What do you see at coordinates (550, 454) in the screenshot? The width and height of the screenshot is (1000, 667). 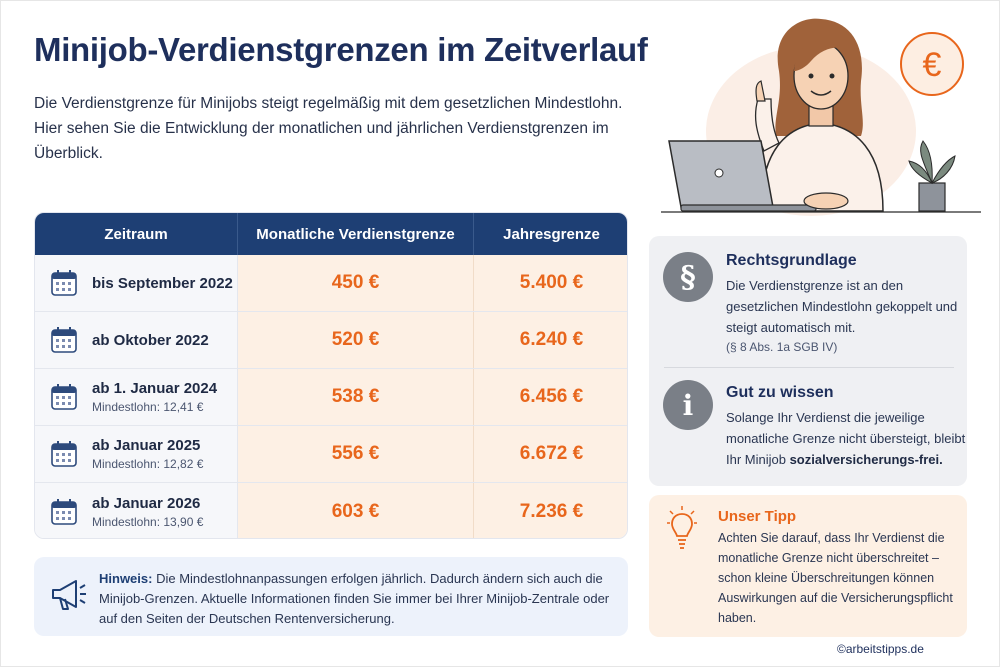 I see `yearly-cell: 6.672 €` at bounding box center [550, 454].